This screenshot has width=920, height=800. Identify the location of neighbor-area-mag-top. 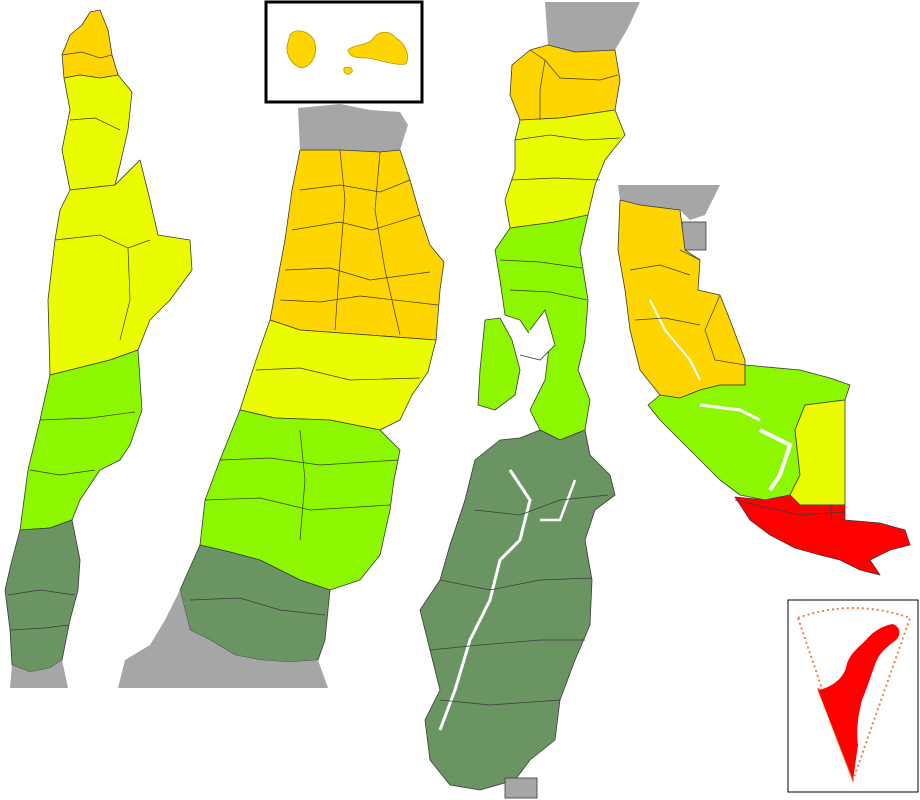
(669, 202).